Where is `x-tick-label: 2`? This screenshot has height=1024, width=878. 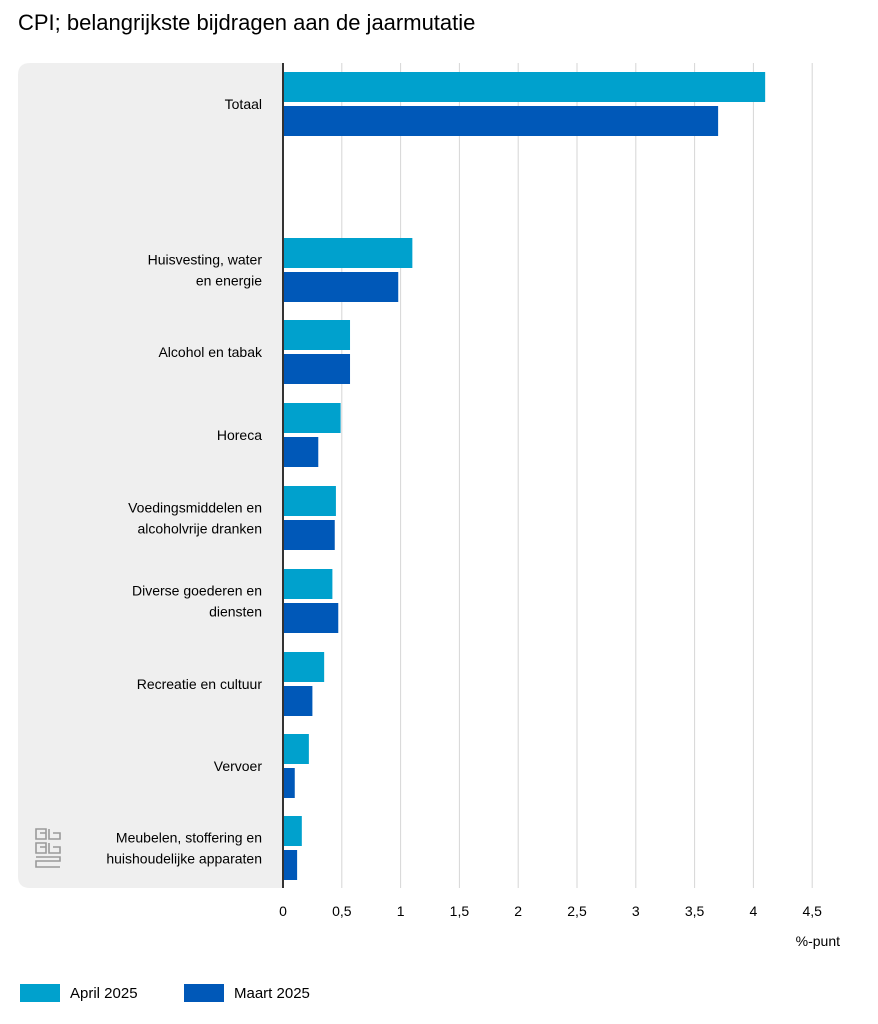
x-tick-label: 2 is located at coordinates (518, 911).